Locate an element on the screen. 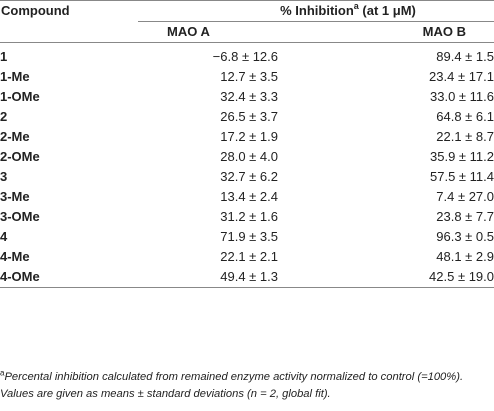 This screenshot has height=411, width=494. mao-a-value-cell: 28.0 ± 4.0 is located at coordinates (249, 156).